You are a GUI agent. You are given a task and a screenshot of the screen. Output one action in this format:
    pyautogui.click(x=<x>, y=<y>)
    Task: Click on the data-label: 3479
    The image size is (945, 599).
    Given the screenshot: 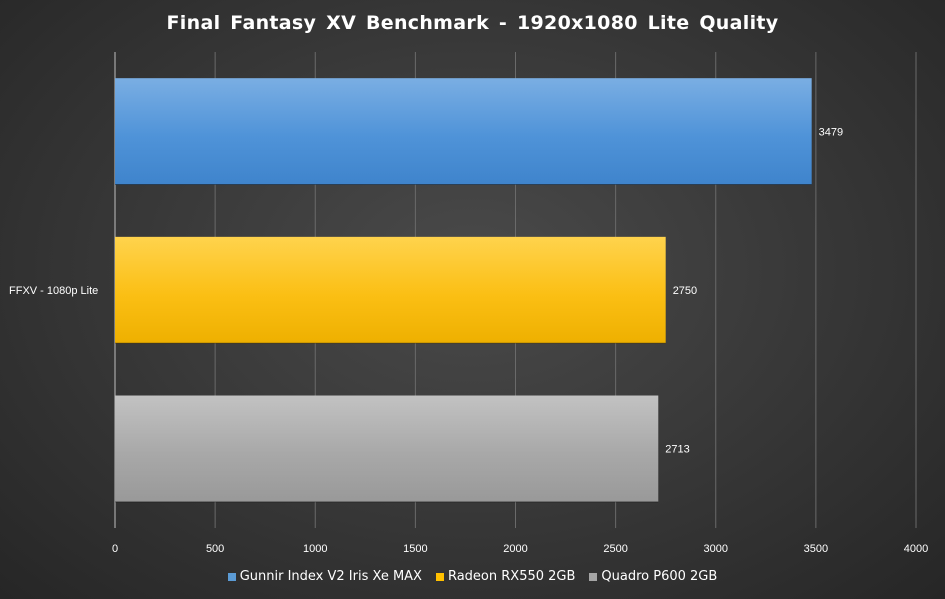 What is the action you would take?
    pyautogui.click(x=831, y=132)
    